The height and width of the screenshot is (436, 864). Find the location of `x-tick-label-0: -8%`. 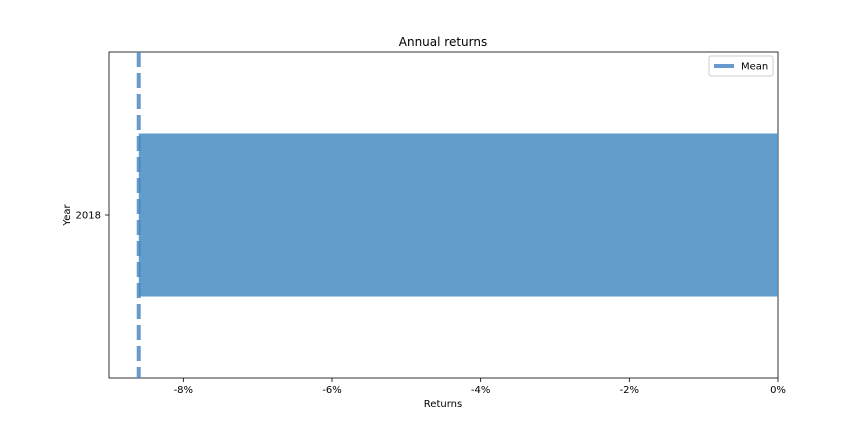

x-tick-label-0: -8% is located at coordinates (183, 390).